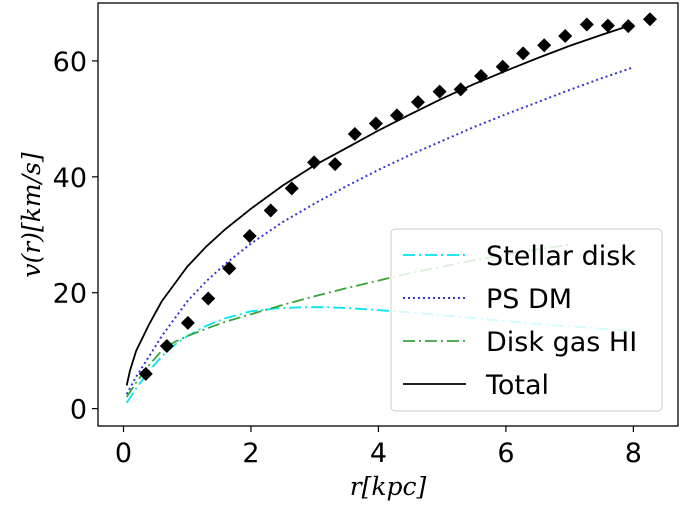  Describe the element at coordinates (388, 486) in the screenshot. I see `x-axis-label: r[kpc]` at that location.